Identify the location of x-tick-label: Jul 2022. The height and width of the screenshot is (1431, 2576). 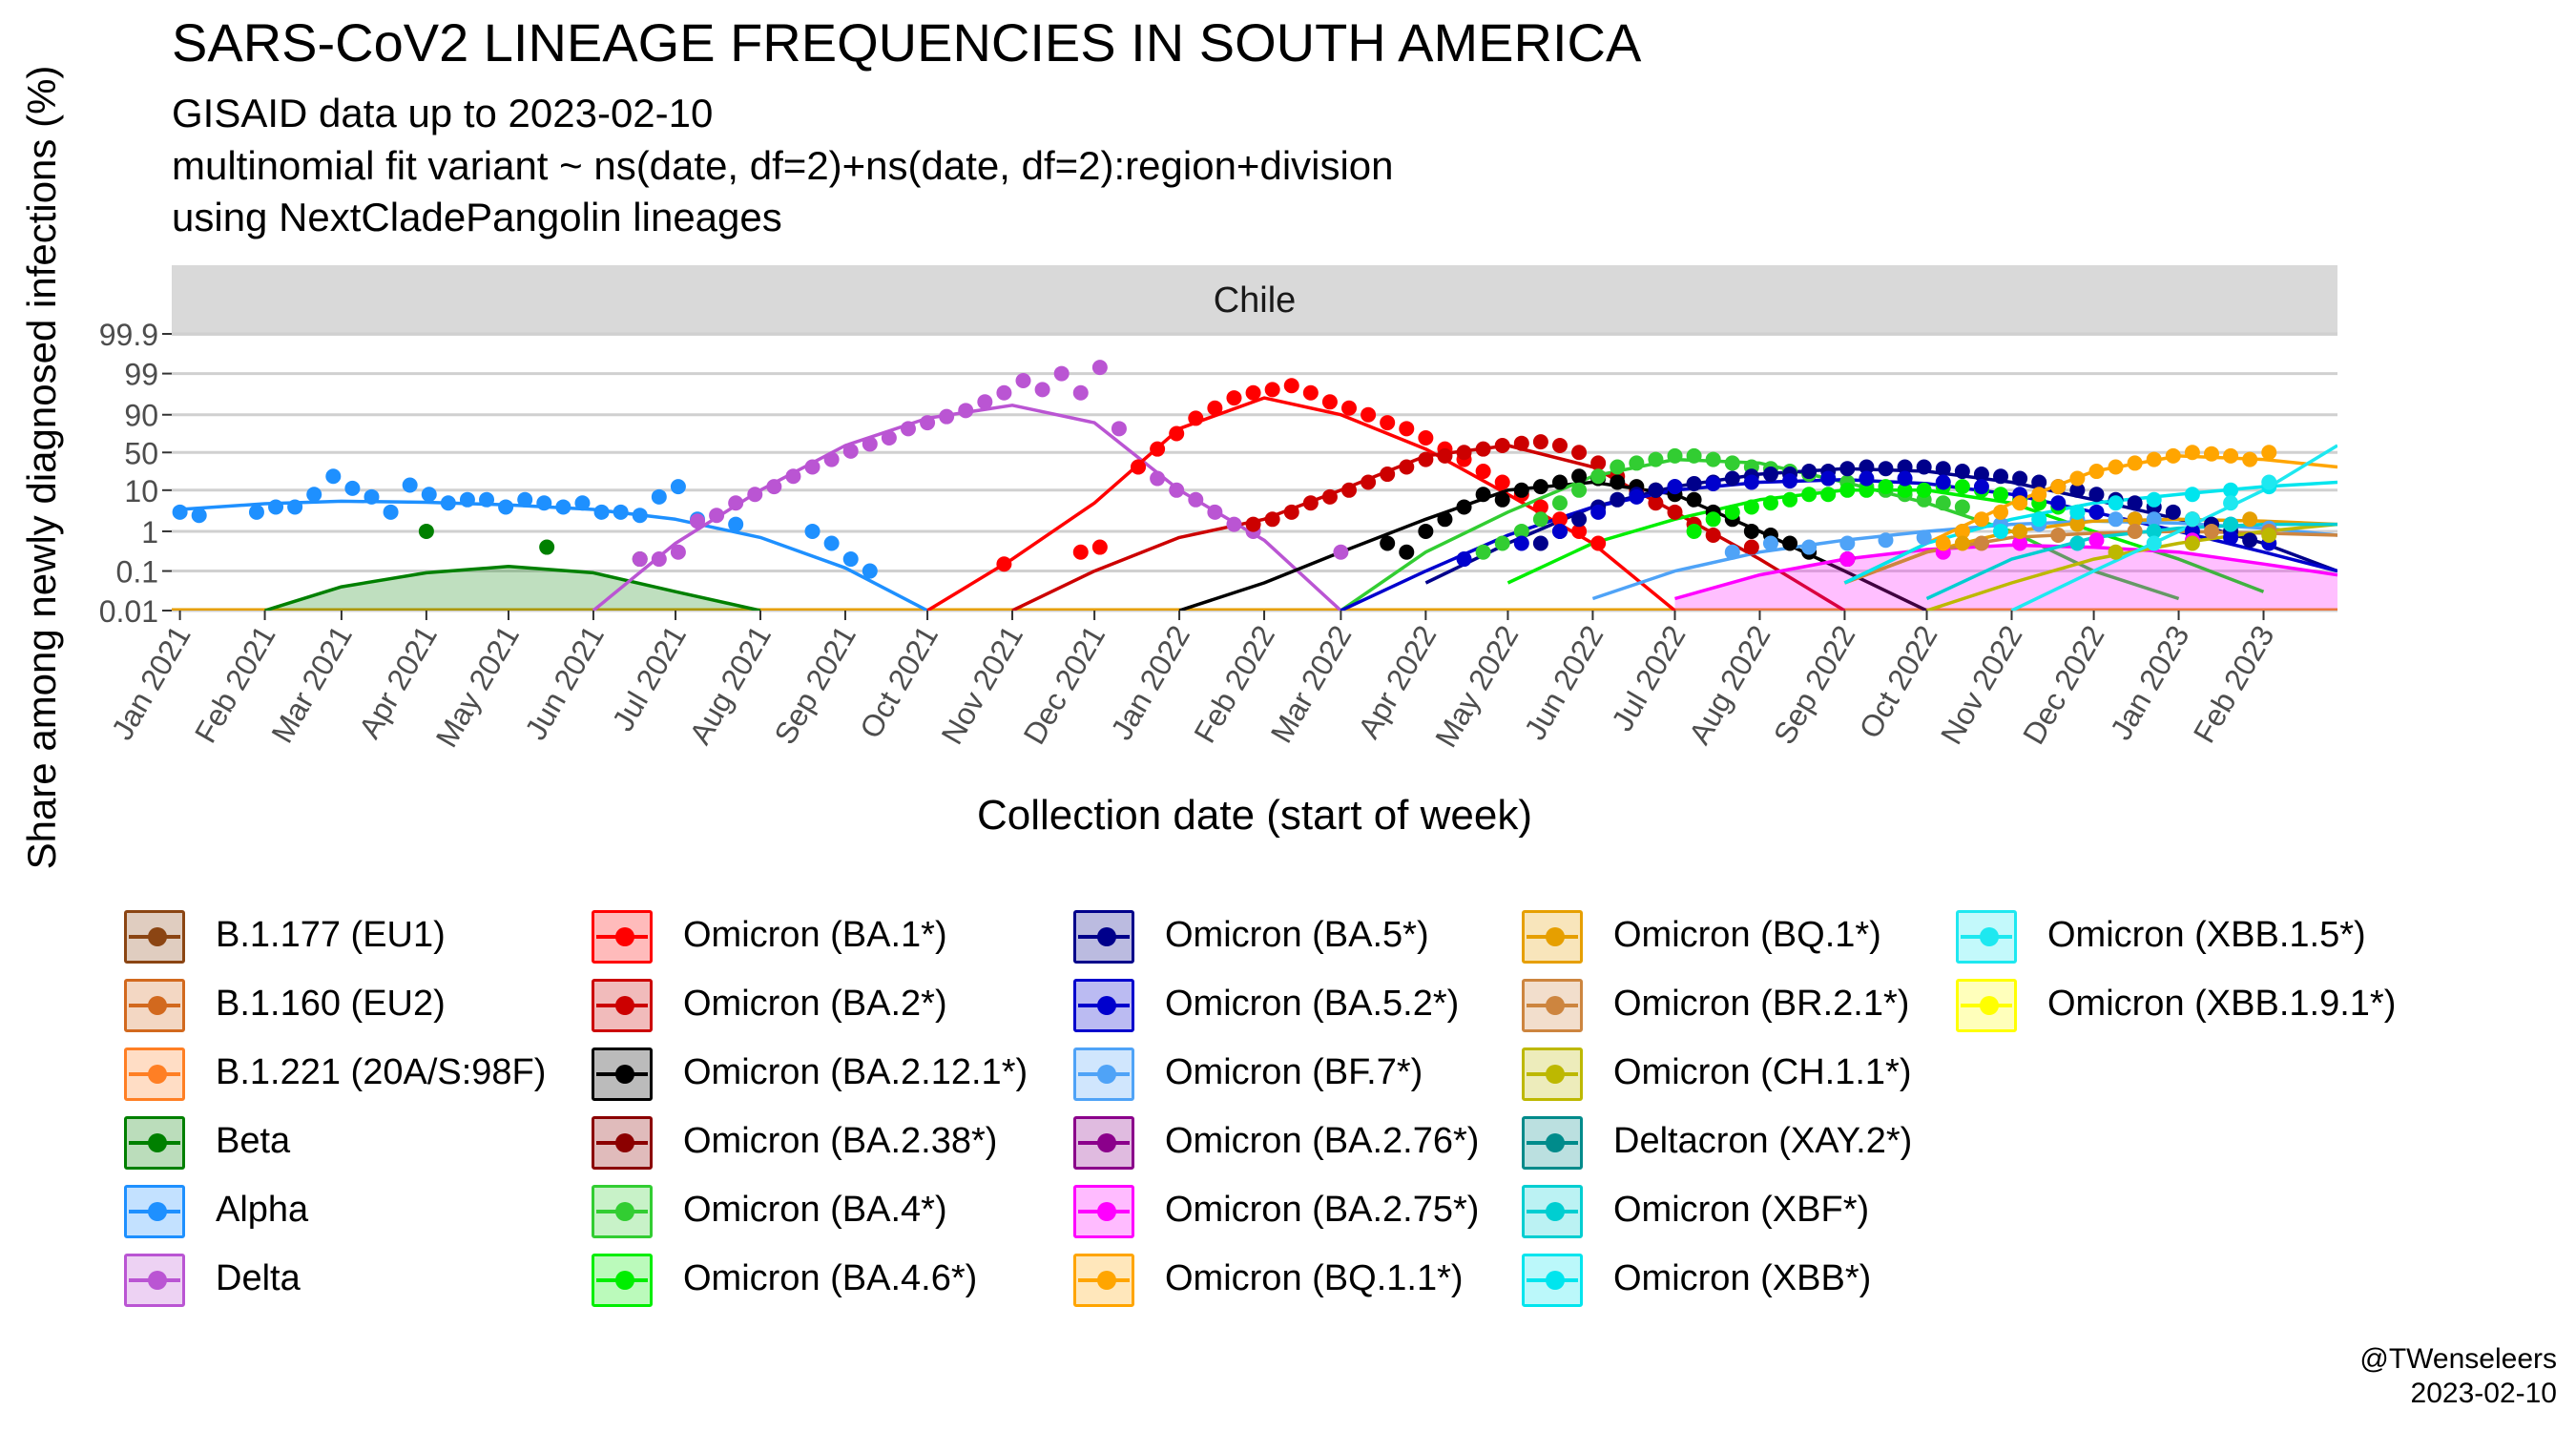
(1649, 679).